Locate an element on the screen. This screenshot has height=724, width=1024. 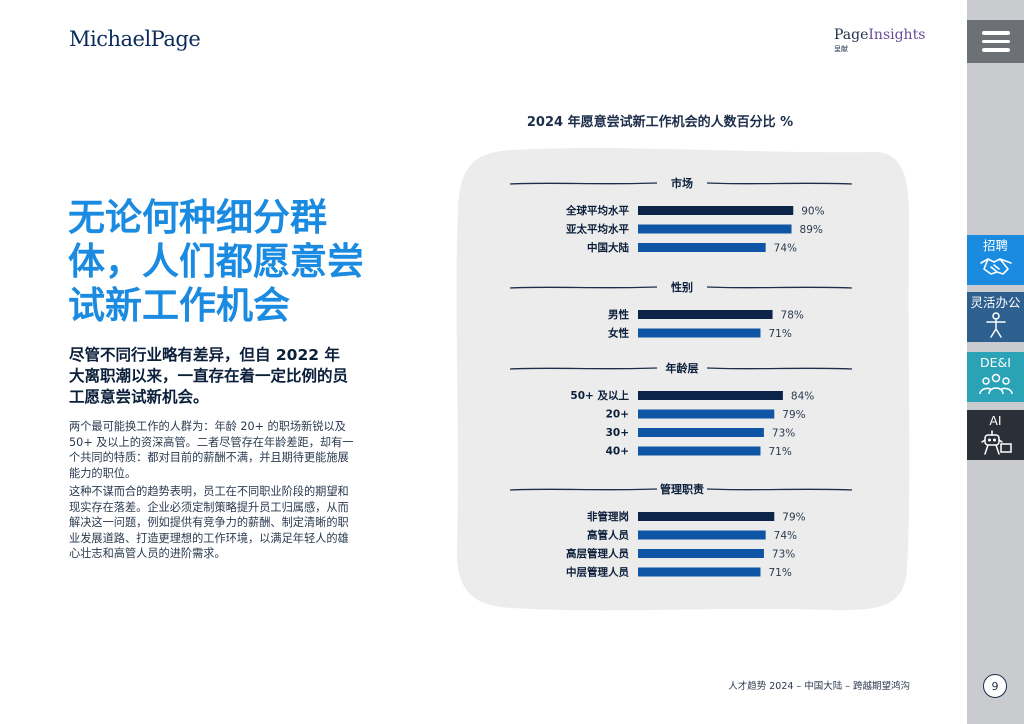
tab-dei-label: DE&I is located at coordinates (995, 362).